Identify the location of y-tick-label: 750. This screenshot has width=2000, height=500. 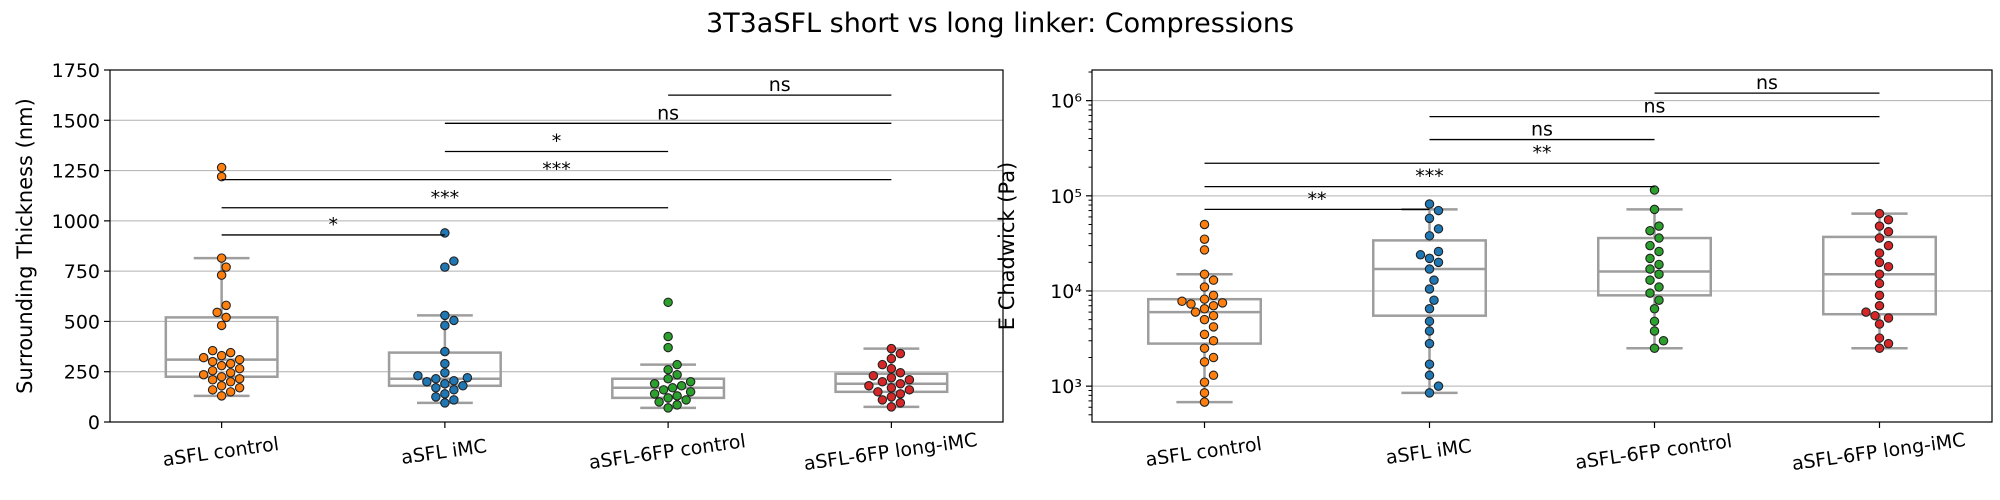
(82, 272).